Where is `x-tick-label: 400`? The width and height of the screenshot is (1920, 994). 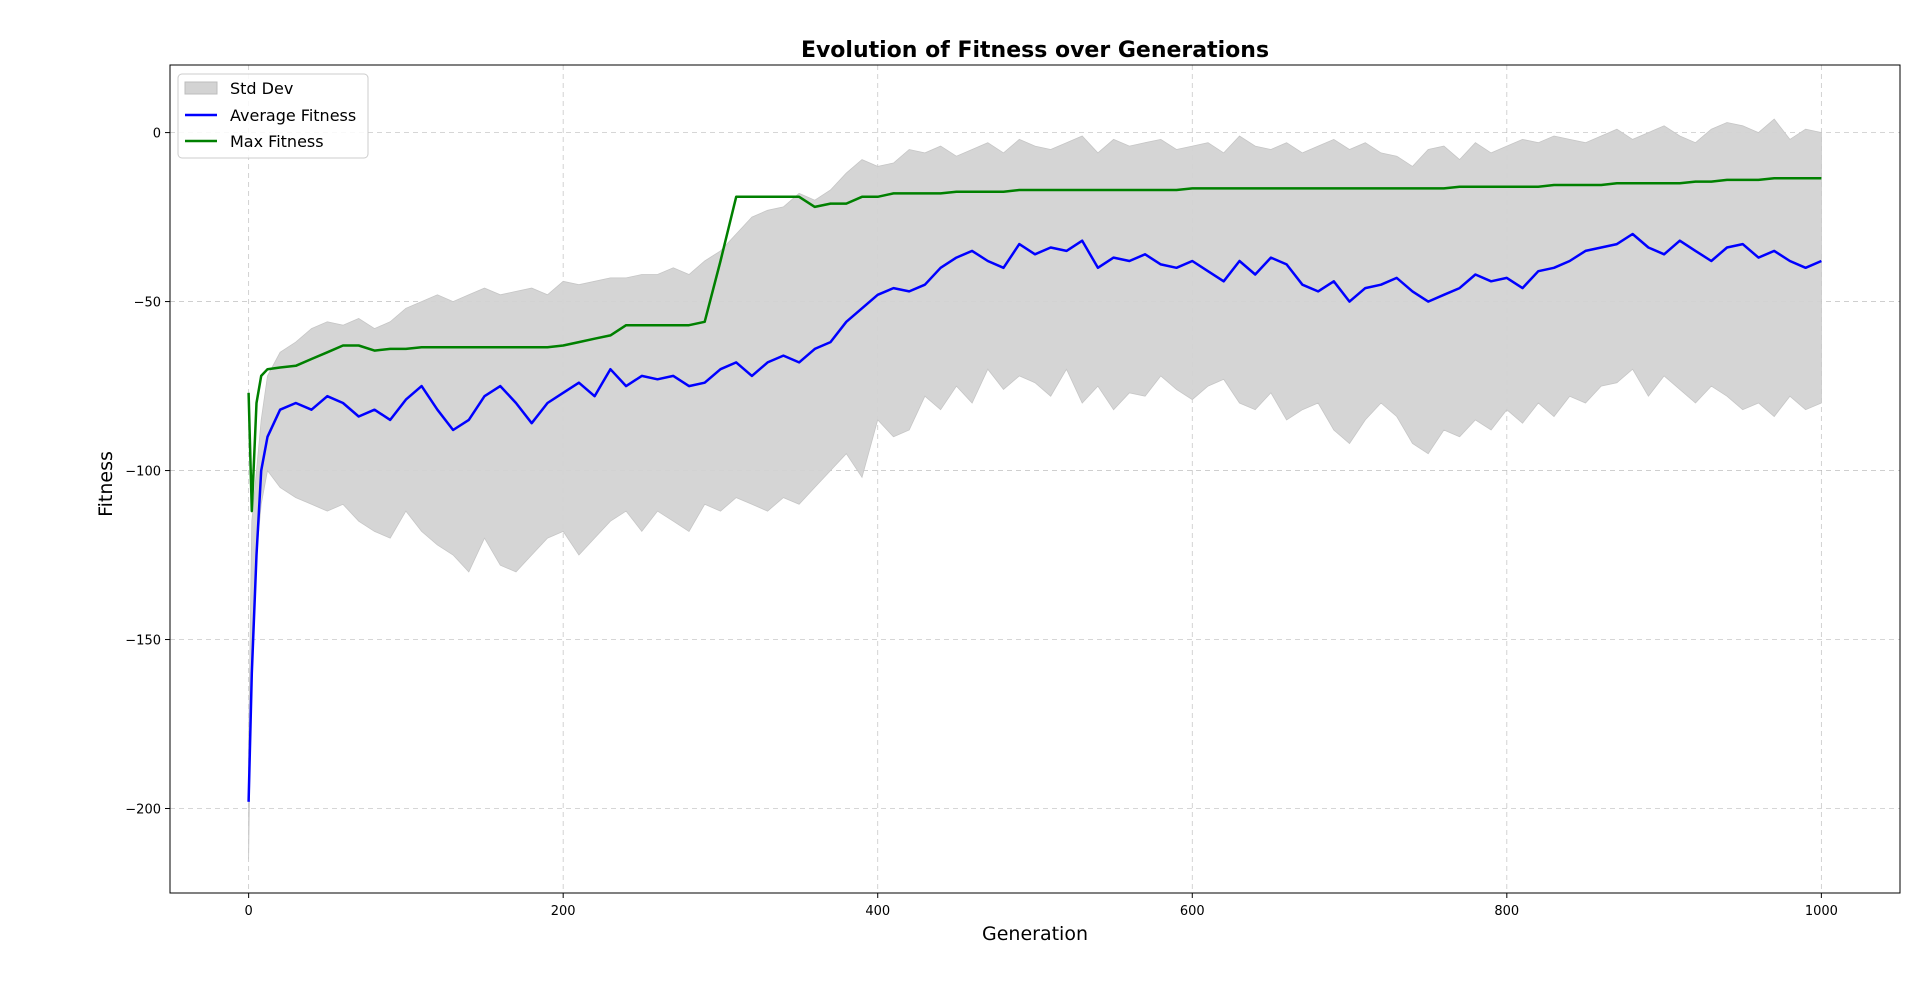
x-tick-label: 400 is located at coordinates (877, 911).